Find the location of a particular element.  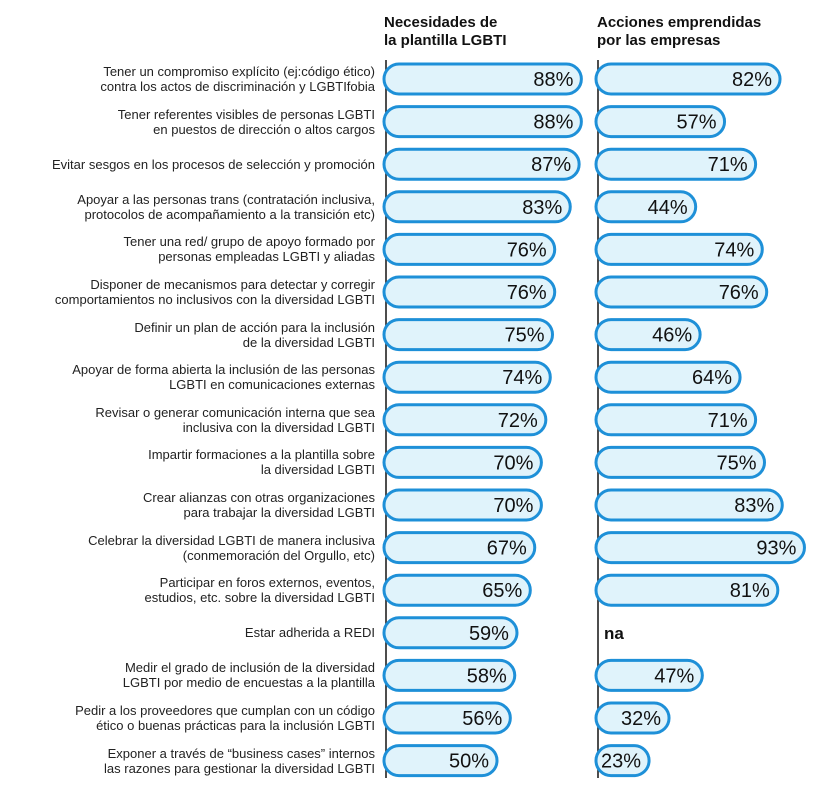

category-label-line: Participar en foros externos, eventos, is located at coordinates (267, 583).